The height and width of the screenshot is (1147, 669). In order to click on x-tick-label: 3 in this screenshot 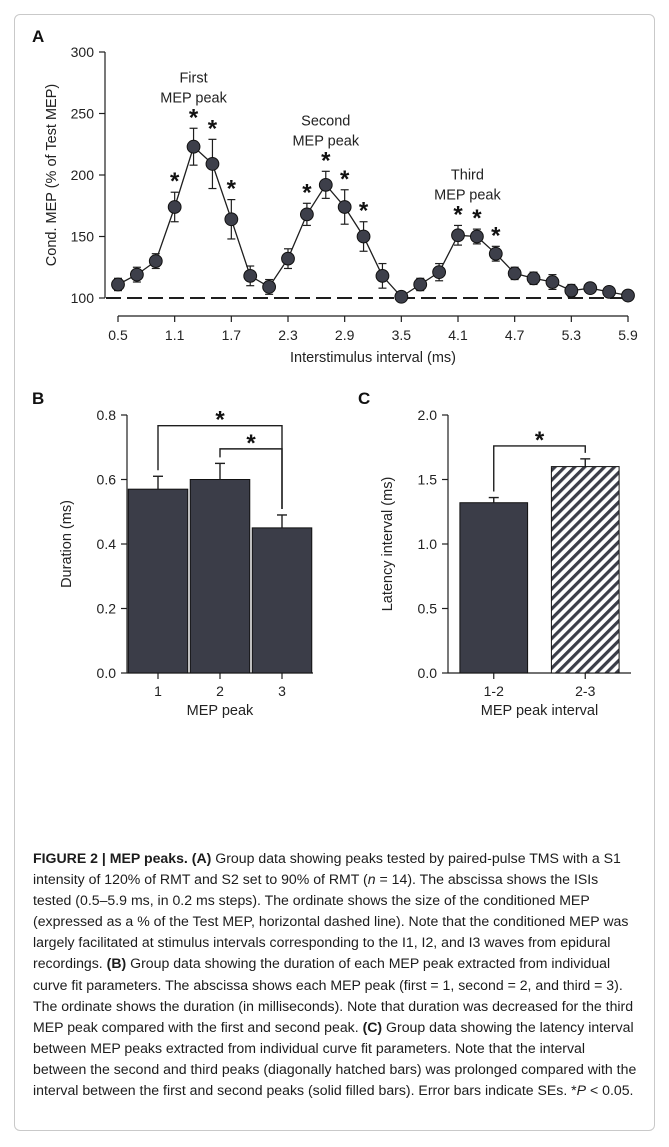, I will do `click(282, 691)`.